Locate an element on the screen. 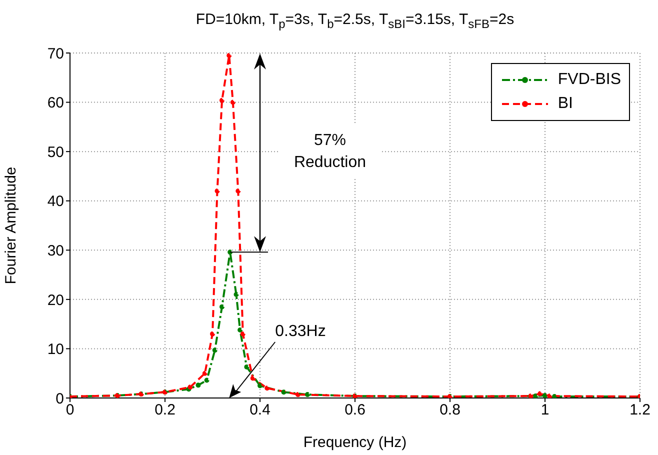 The height and width of the screenshot is (455, 658). chart-title: FD=10km, T$_{p}$=3s, T$_{b}$=2.5s, T$_{sBI}$=3.15s, T$_{sFB}$=2s is located at coordinates (355, 21).